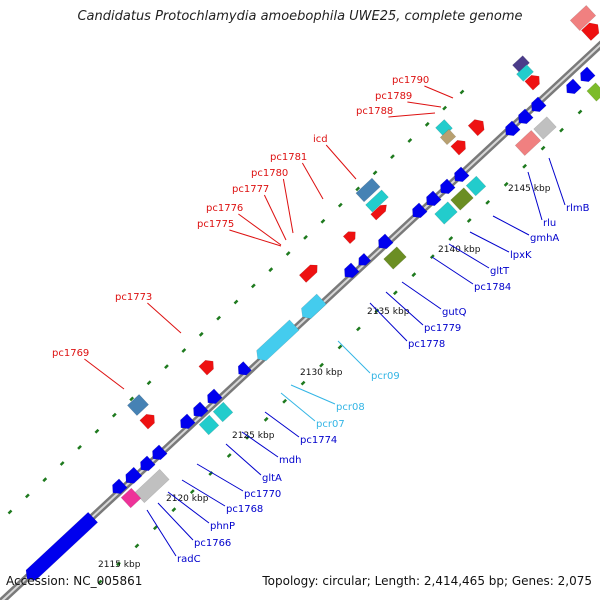 Image resolution: width=600 pixels, height=600 pixels. What do you see at coordinates (215, 224) in the screenshot?
I see `gene-label-forward: pc1775` at bounding box center [215, 224].